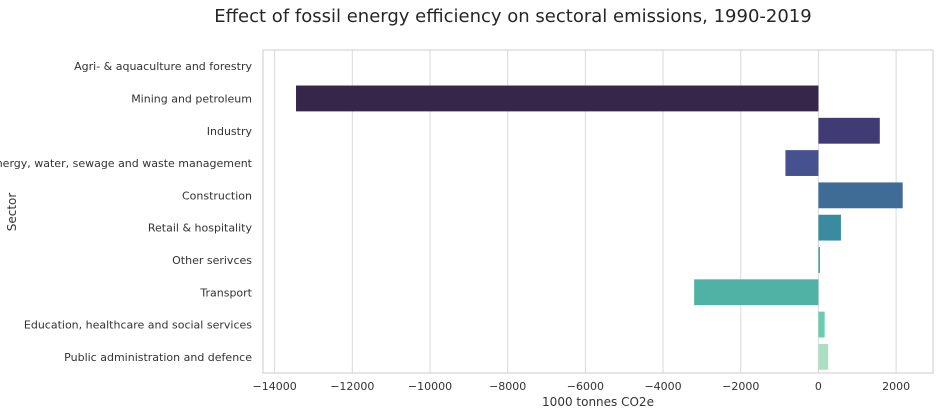 Image resolution: width=938 pixels, height=417 pixels. What do you see at coordinates (225, 292) in the screenshot?
I see `y-tick-label: Transport` at bounding box center [225, 292].